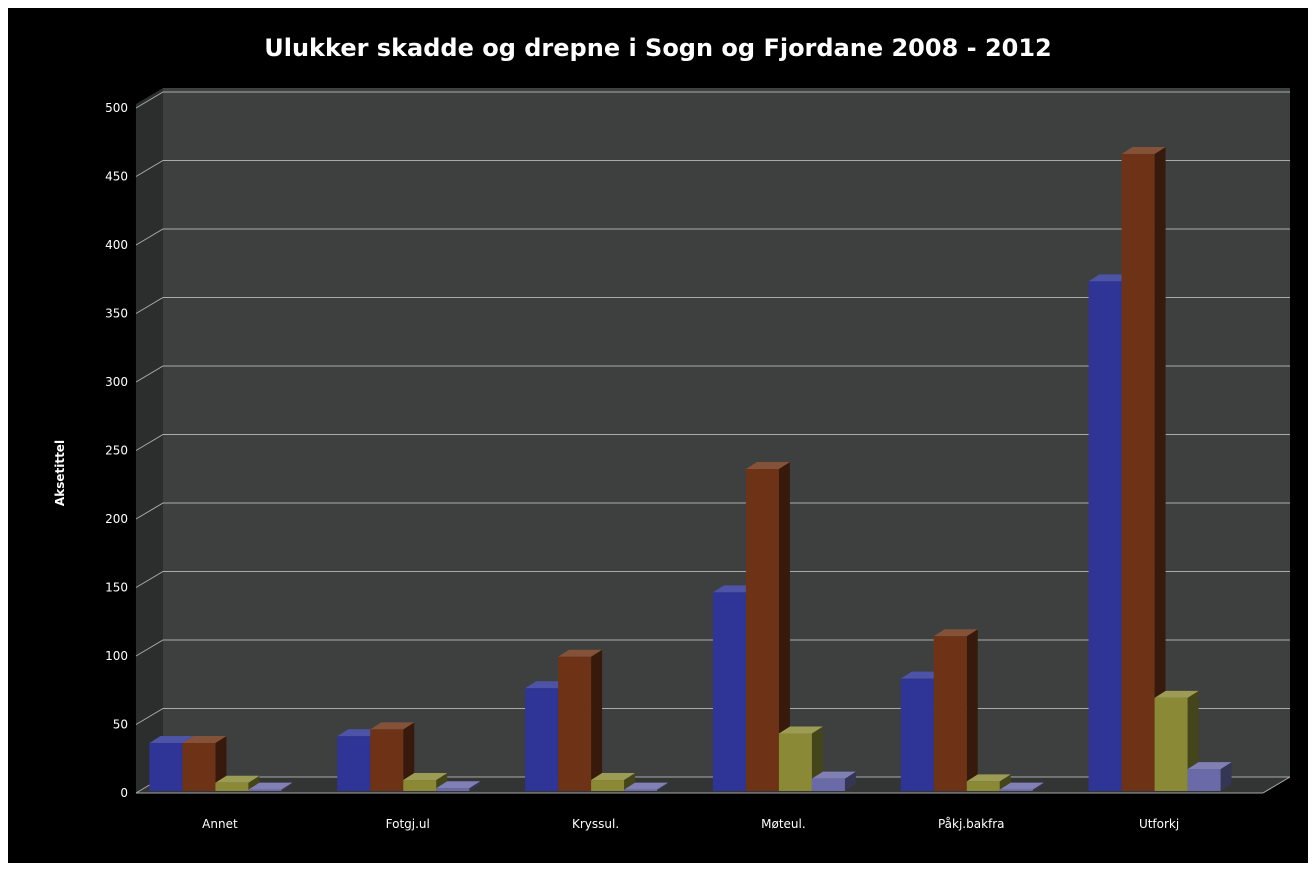 The image size is (1316, 869). I want to click on y-axis-title: Aksetittel, so click(60, 473).